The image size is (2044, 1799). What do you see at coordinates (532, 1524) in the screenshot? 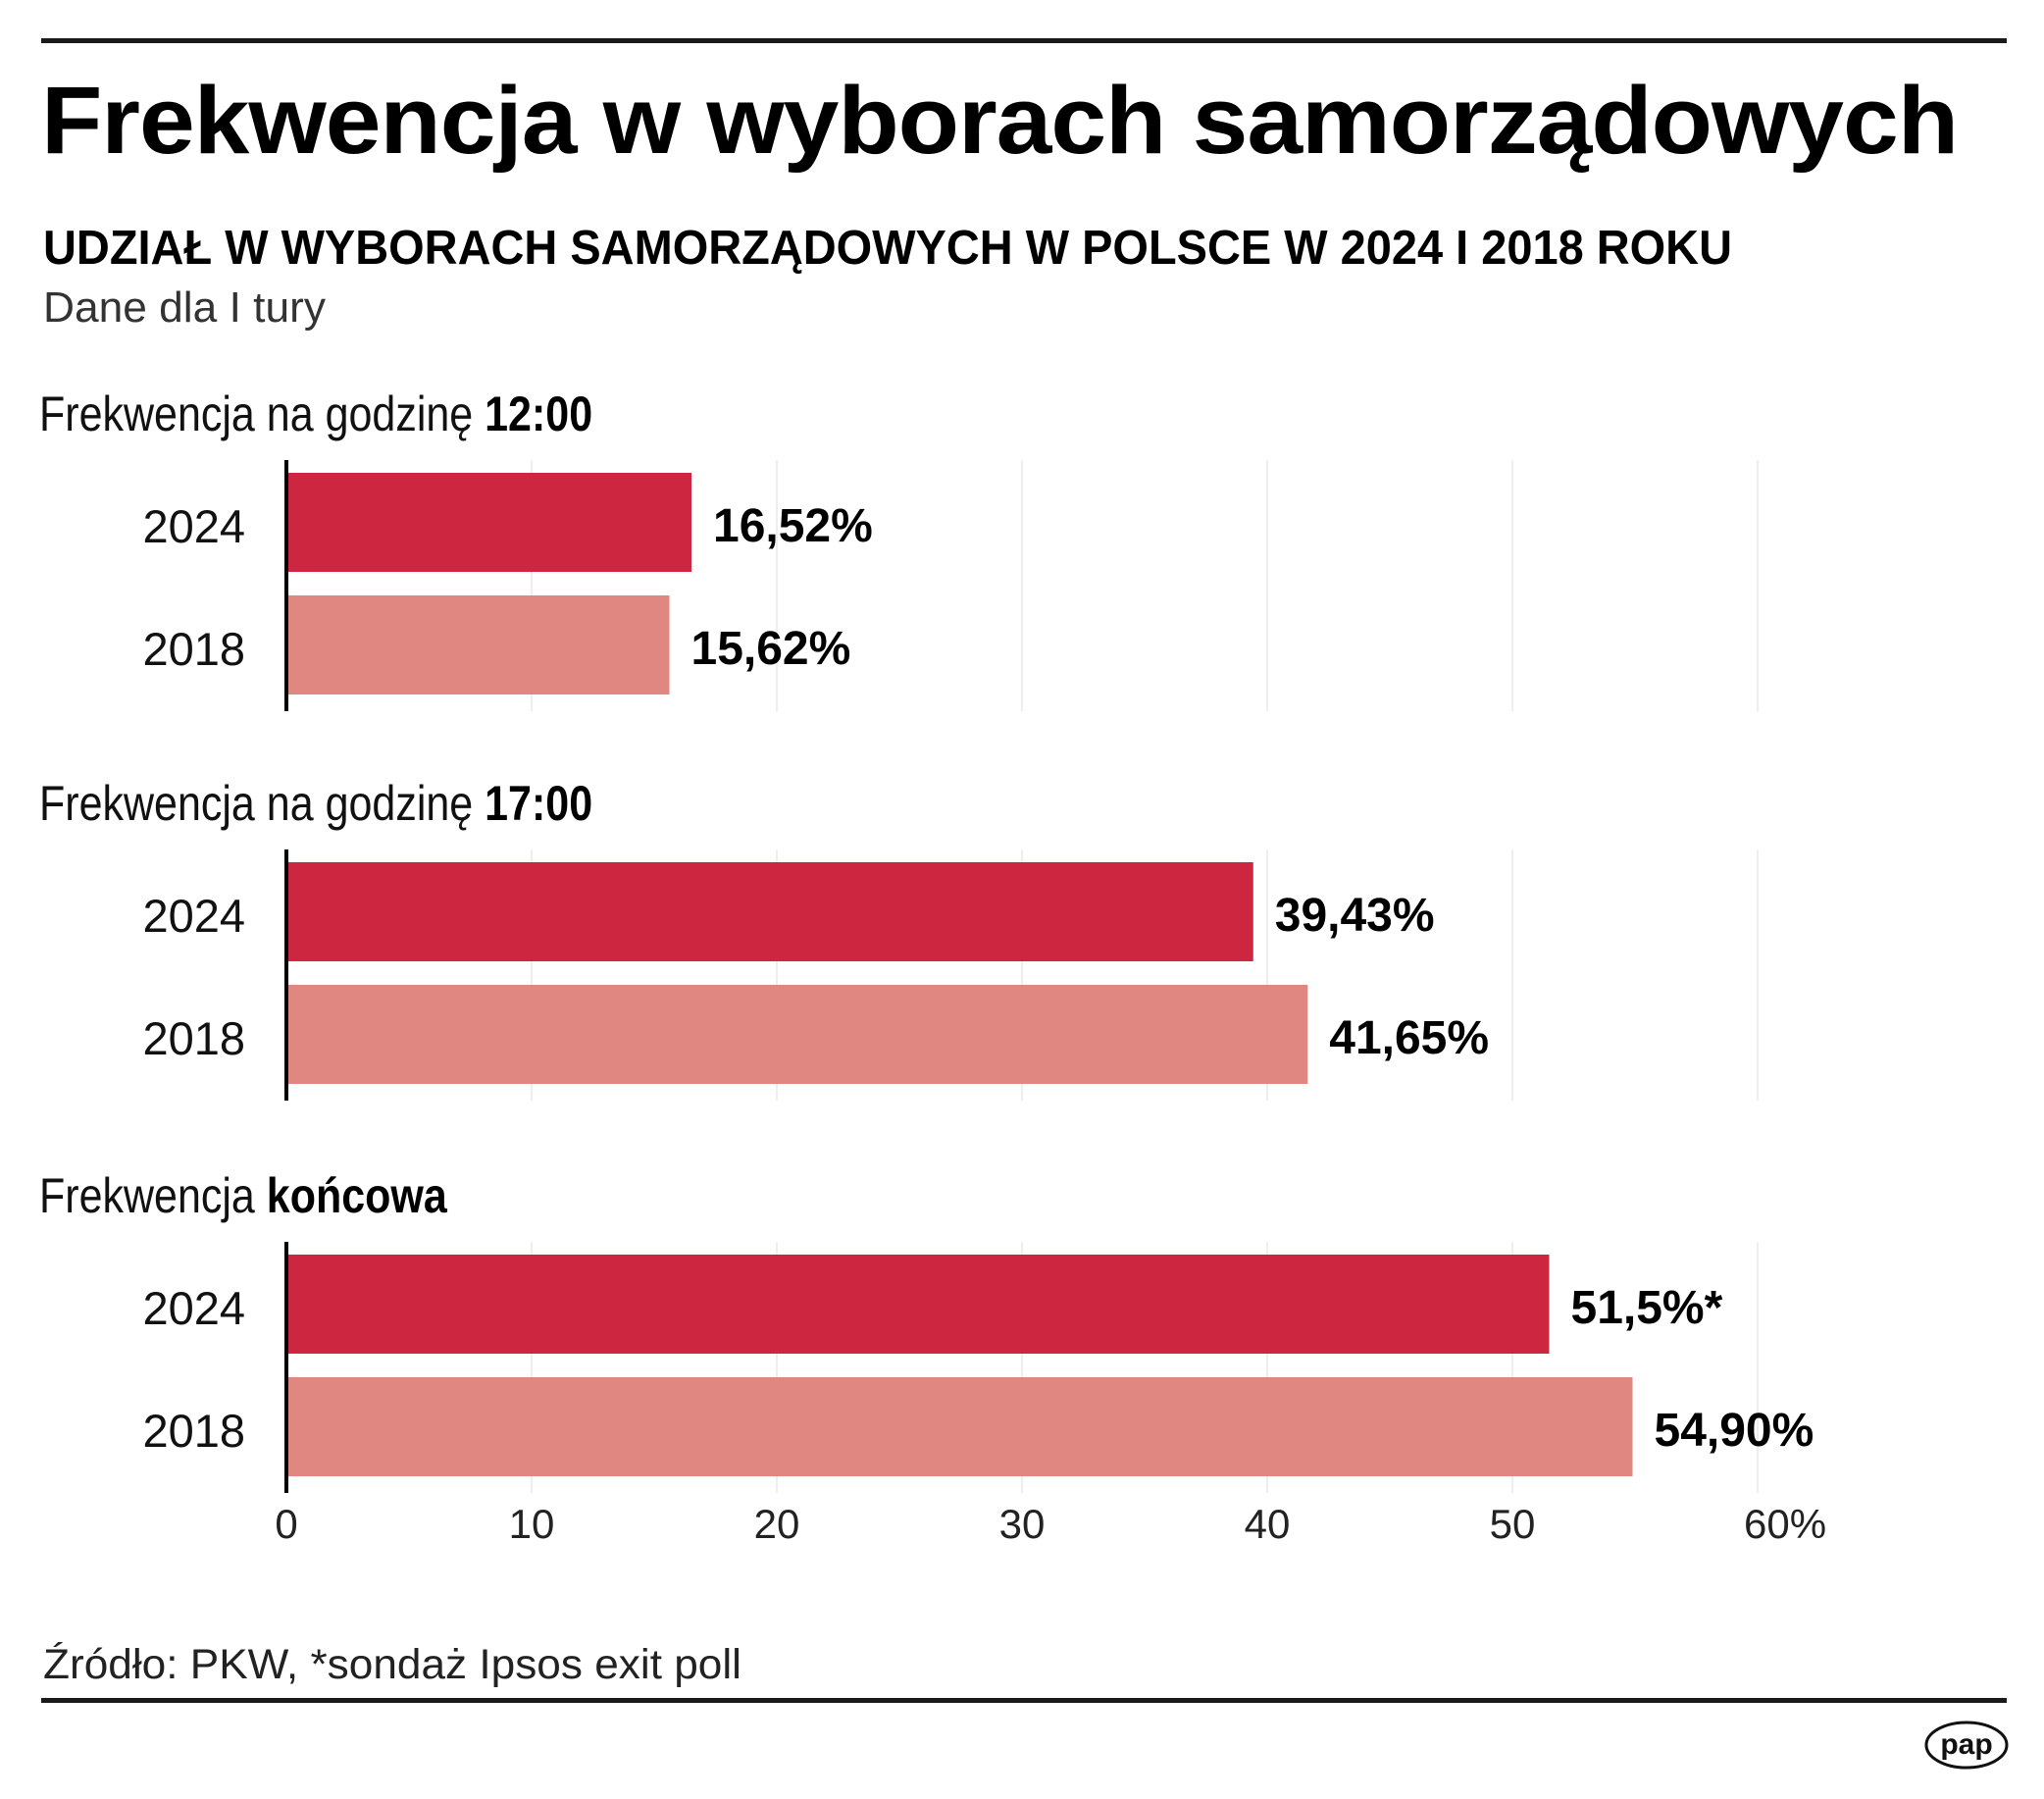
I see `x-tick-label: 10` at bounding box center [532, 1524].